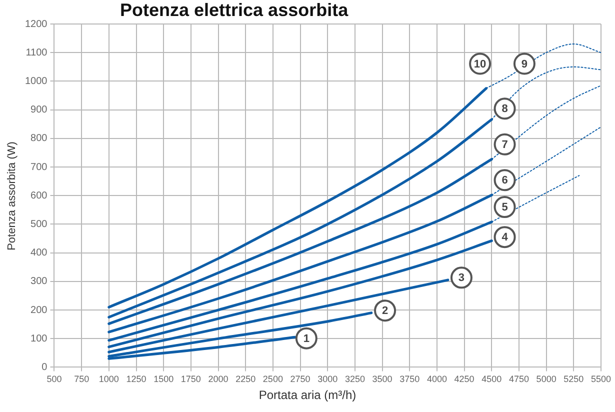  I want to click on x-tick-label: 1000, so click(108, 379).